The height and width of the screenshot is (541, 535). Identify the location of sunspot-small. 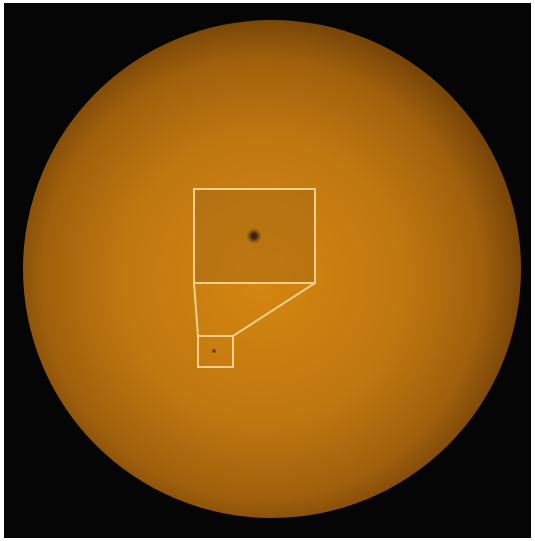
(214, 351).